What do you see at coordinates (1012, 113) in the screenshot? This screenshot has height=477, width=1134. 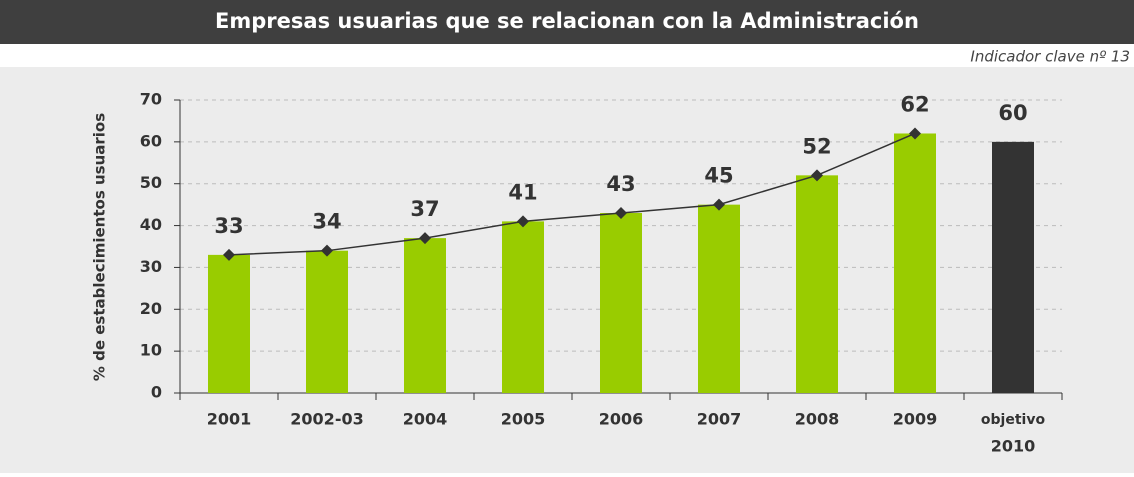 I see `data-label: 60` at bounding box center [1012, 113].